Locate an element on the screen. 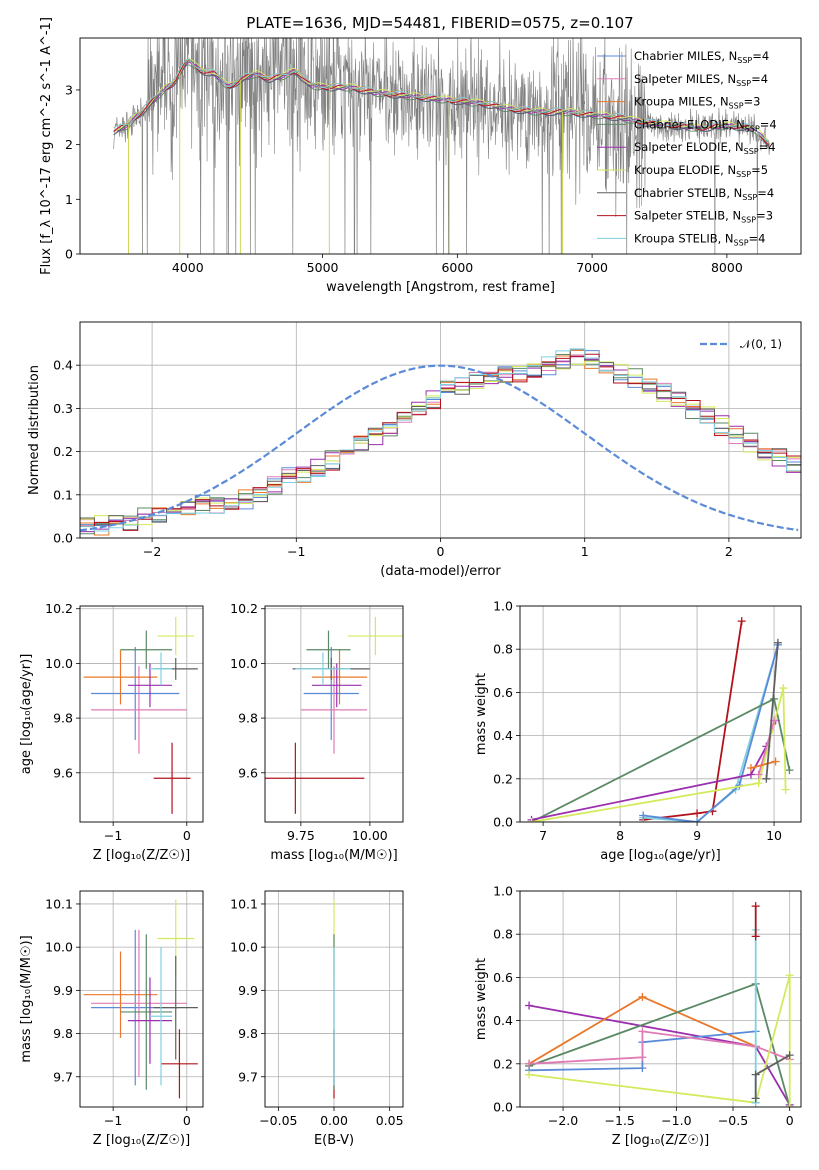 The height and width of the screenshot is (1170, 819). legend-n: =5 is located at coordinates (759, 170).